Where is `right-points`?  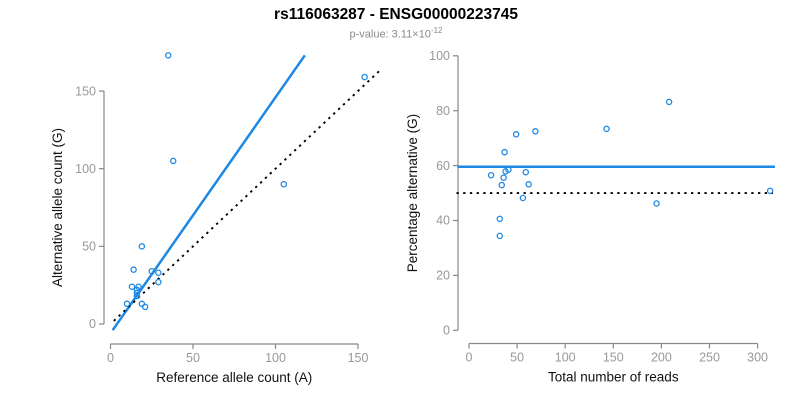 right-points is located at coordinates (630, 169).